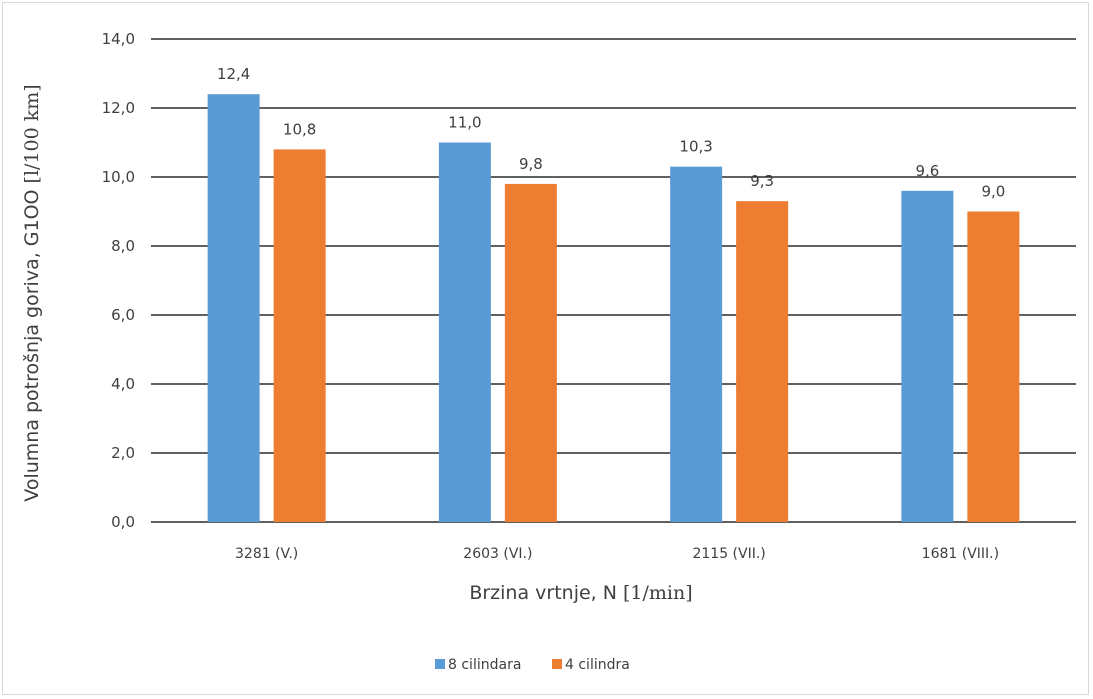  What do you see at coordinates (695, 147) in the screenshot?
I see `data-label: 10,3` at bounding box center [695, 147].